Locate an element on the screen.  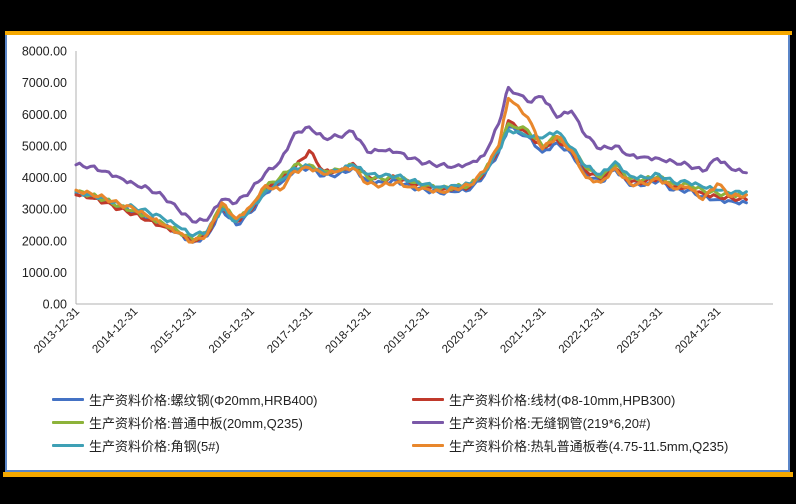
x-tick-label: 2015-12-31 is located at coordinates (174, 331).